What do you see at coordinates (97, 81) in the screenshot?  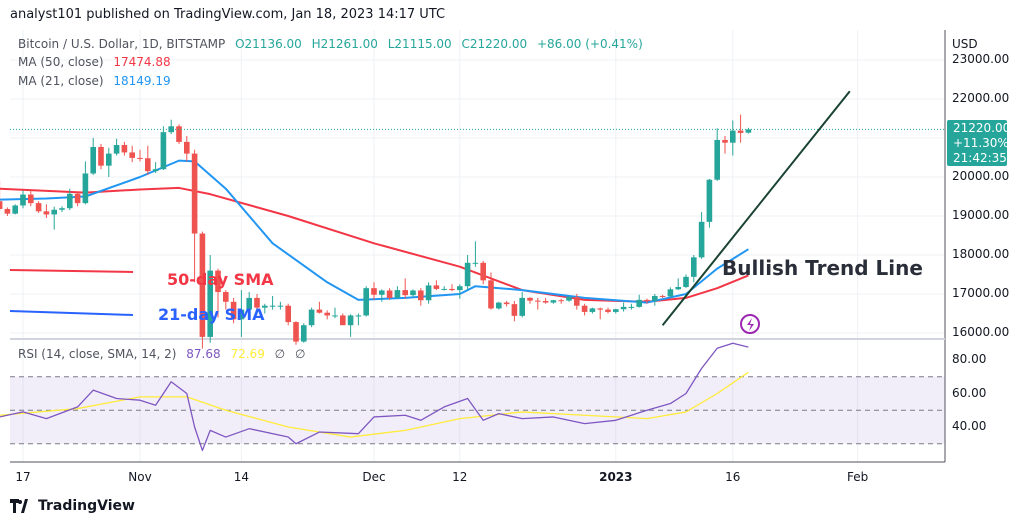 I see `ma21-legend: MA (21, close) 18149.19` at bounding box center [97, 81].